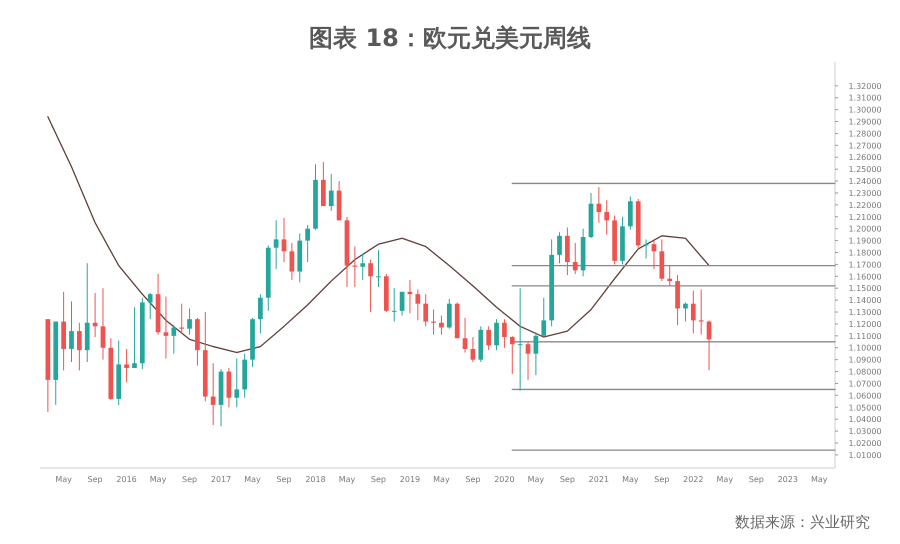 The width and height of the screenshot is (900, 544). I want to click on y-tick-label: 1.26000, so click(865, 157).